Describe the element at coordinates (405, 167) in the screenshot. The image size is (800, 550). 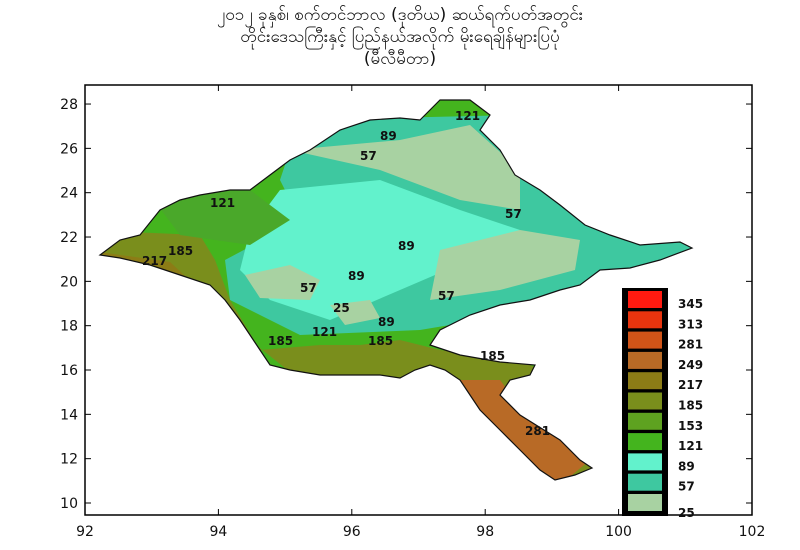
I see `zone-25-north` at that location.